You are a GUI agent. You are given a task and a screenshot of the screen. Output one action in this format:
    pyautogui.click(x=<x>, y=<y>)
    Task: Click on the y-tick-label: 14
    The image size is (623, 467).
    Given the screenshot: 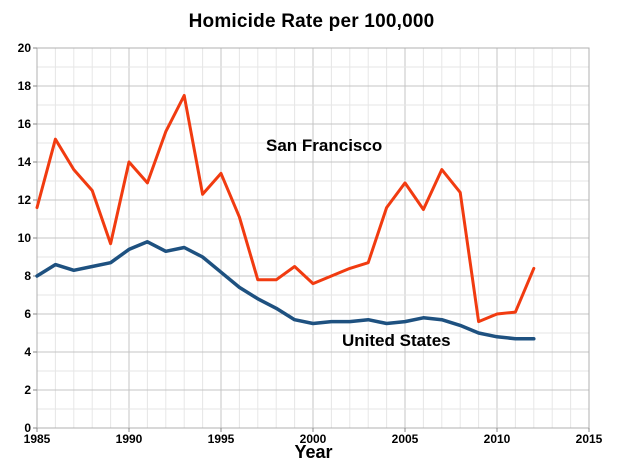 What is the action you would take?
    pyautogui.click(x=25, y=162)
    